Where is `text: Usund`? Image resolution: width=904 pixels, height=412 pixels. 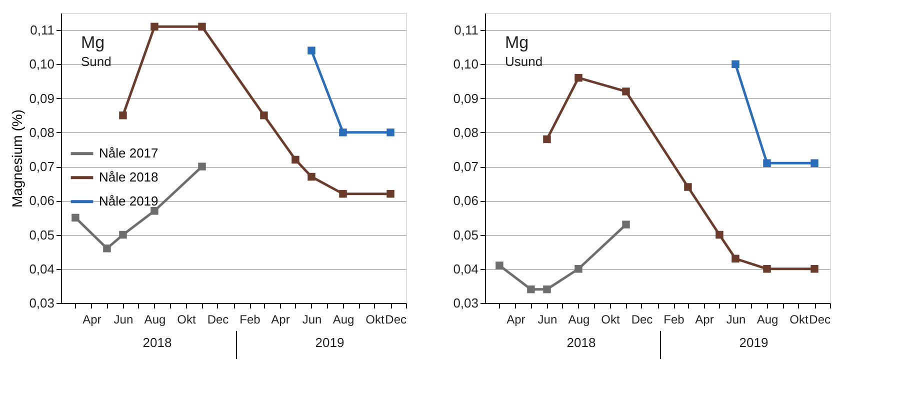
text: Usund is located at coordinates (524, 61).